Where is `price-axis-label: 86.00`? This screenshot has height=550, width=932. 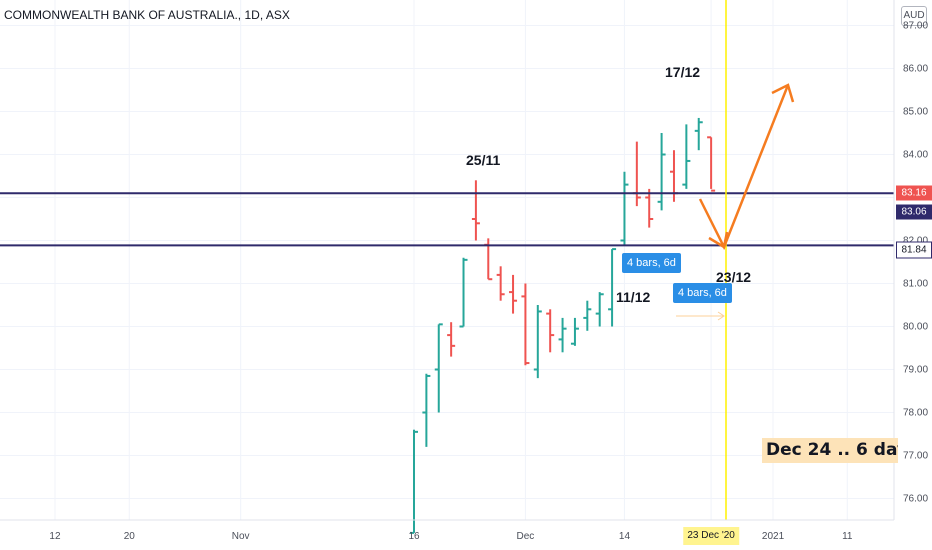
price-axis-label: 86.00 is located at coordinates (916, 68).